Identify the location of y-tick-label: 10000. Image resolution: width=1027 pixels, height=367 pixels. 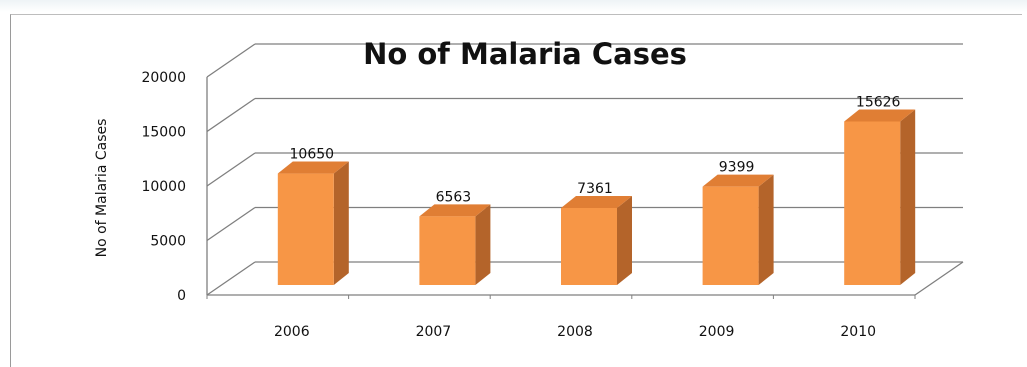
(163, 187).